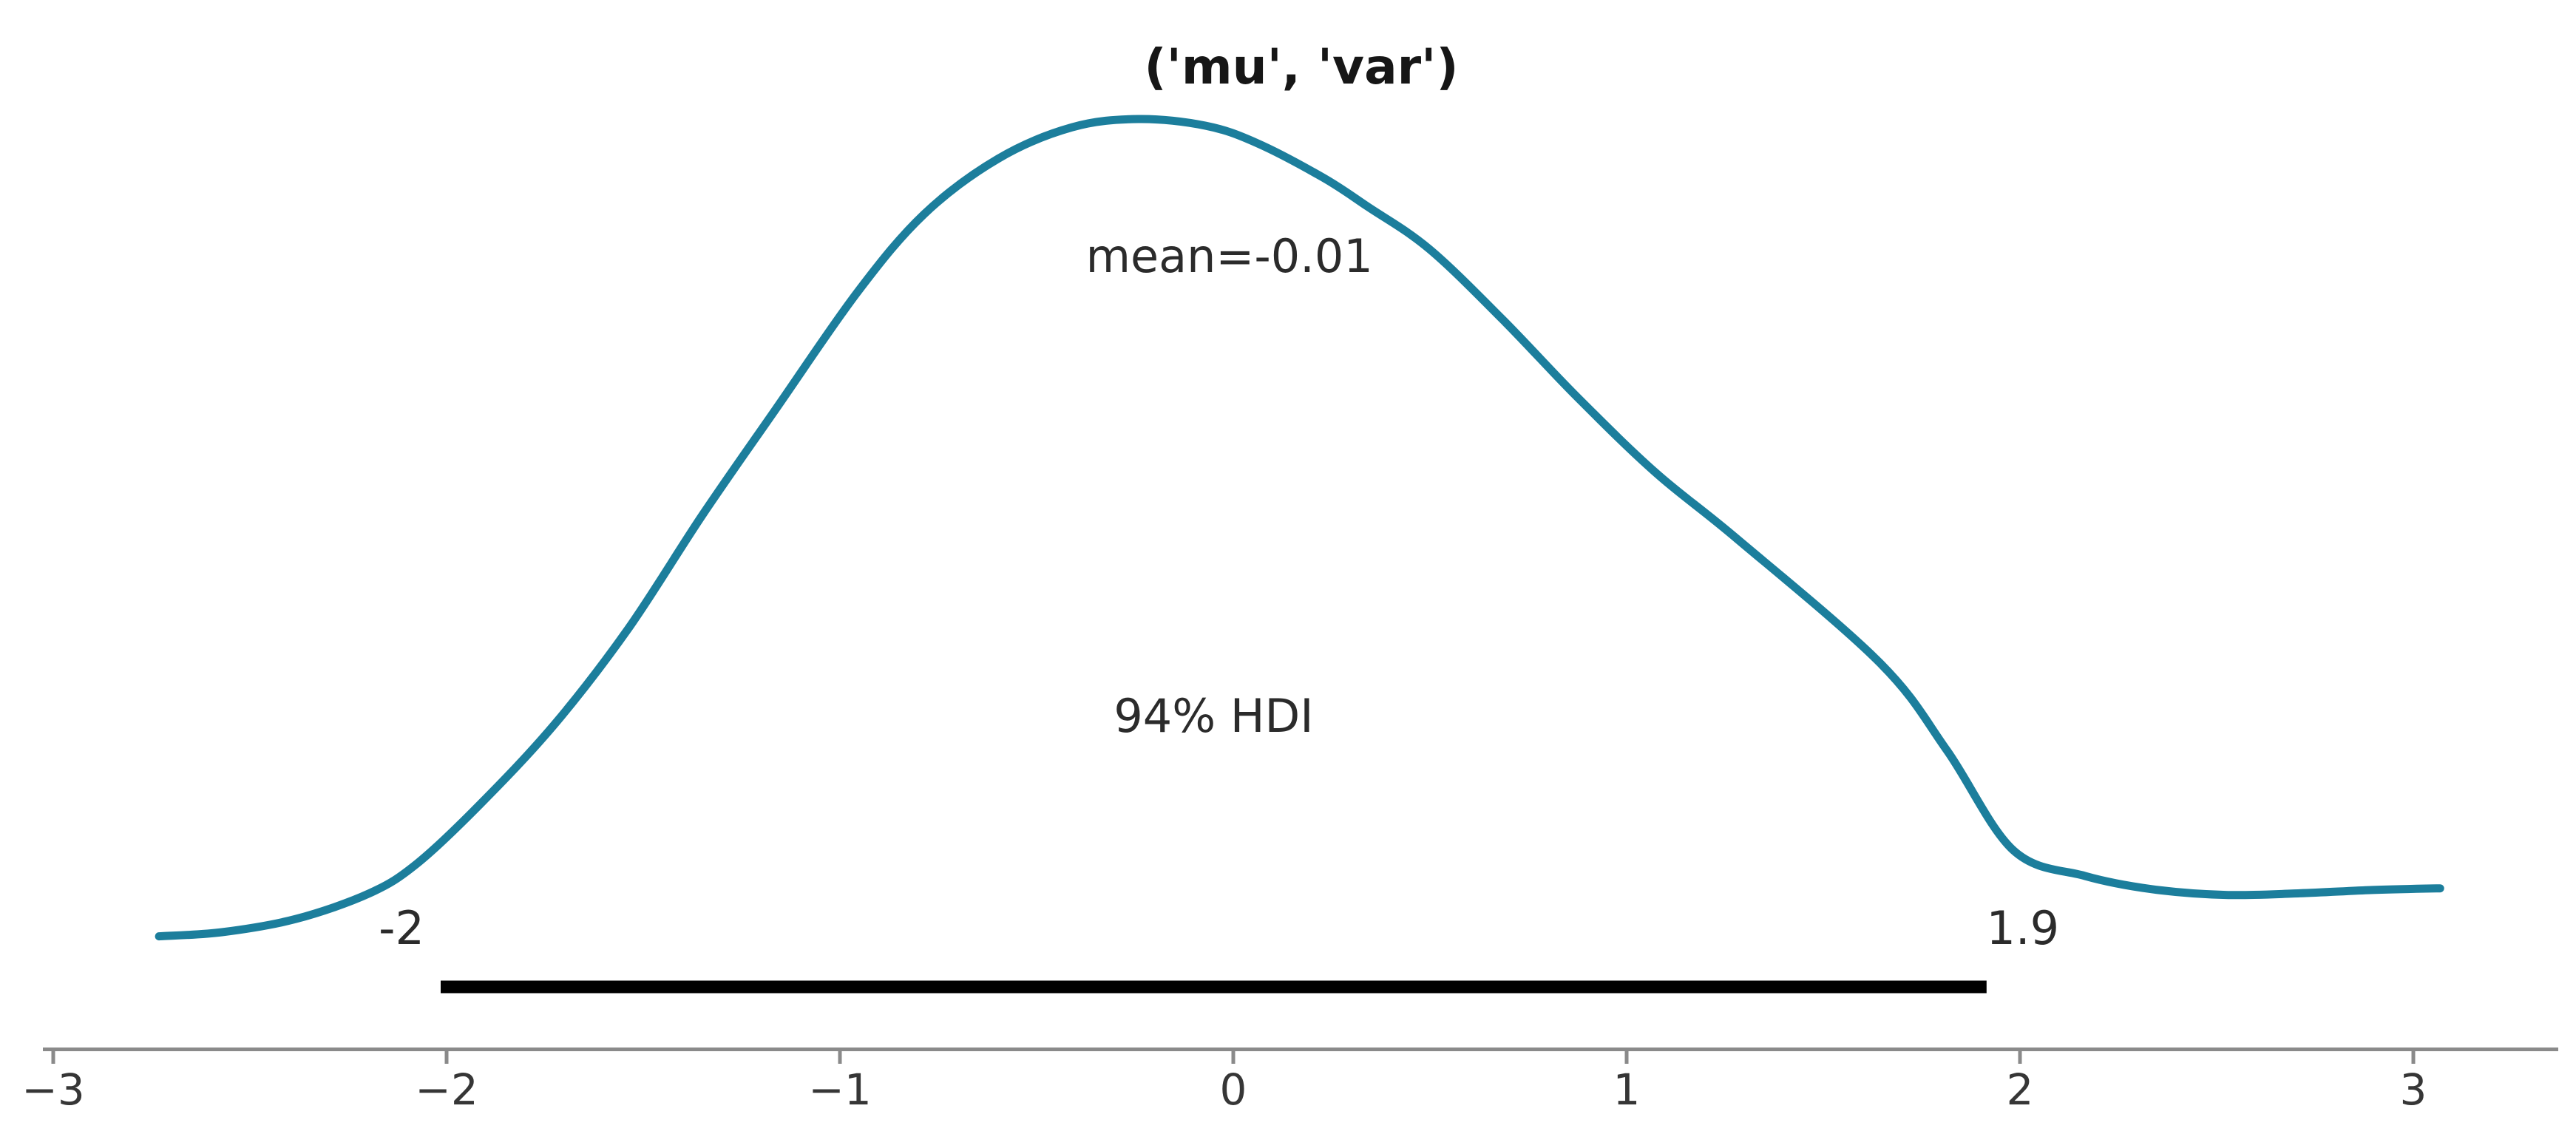 The width and height of the screenshot is (2576, 1134). I want to click on x-axis-tick-labels: −3 −2 −1 0 1 2 3, so click(1224, 1090).